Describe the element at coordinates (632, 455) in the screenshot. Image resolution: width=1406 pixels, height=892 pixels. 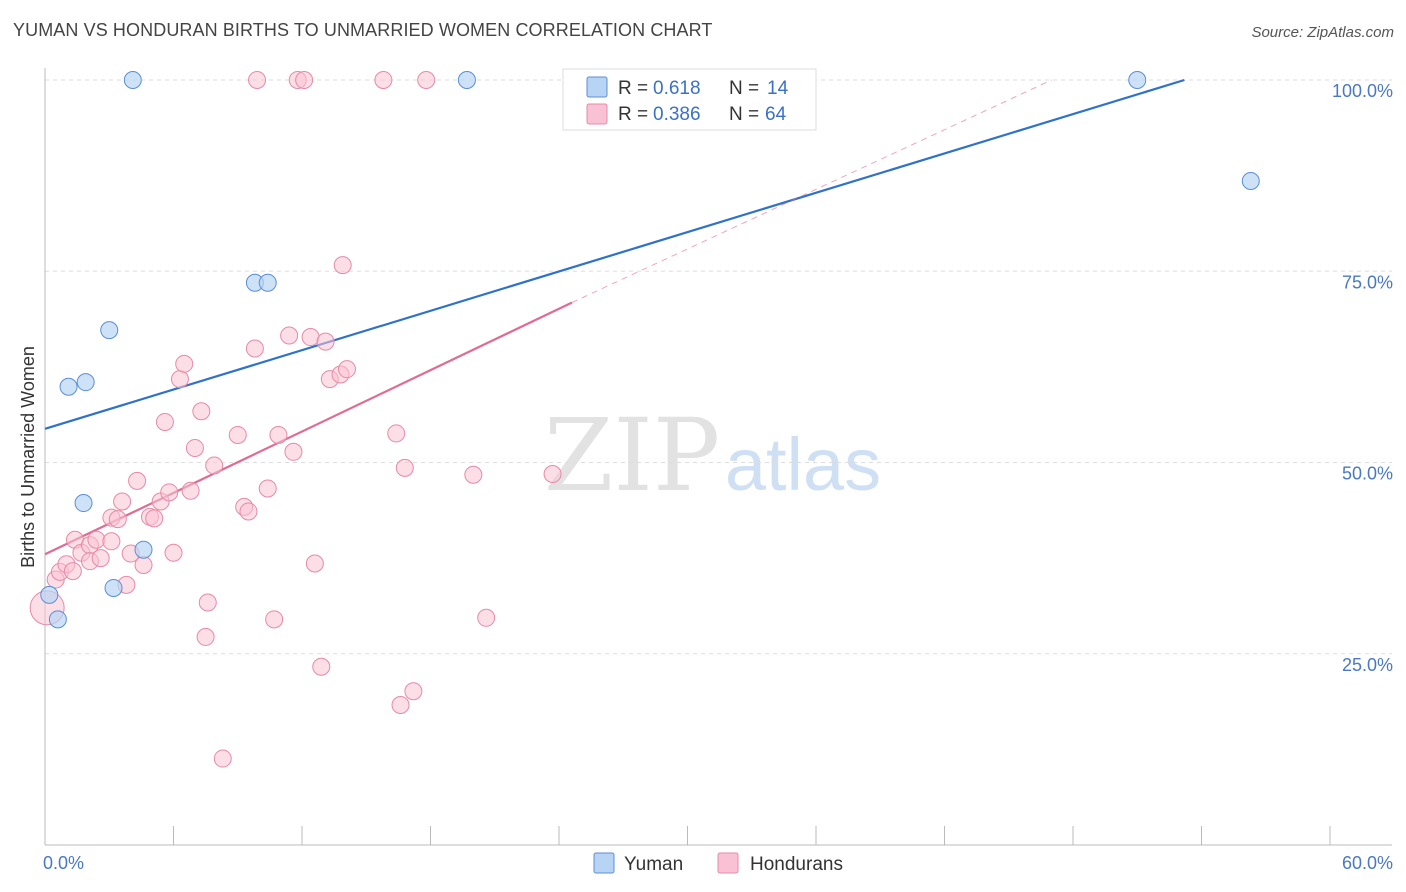
I see `watermark-zip: ZIP` at that location.